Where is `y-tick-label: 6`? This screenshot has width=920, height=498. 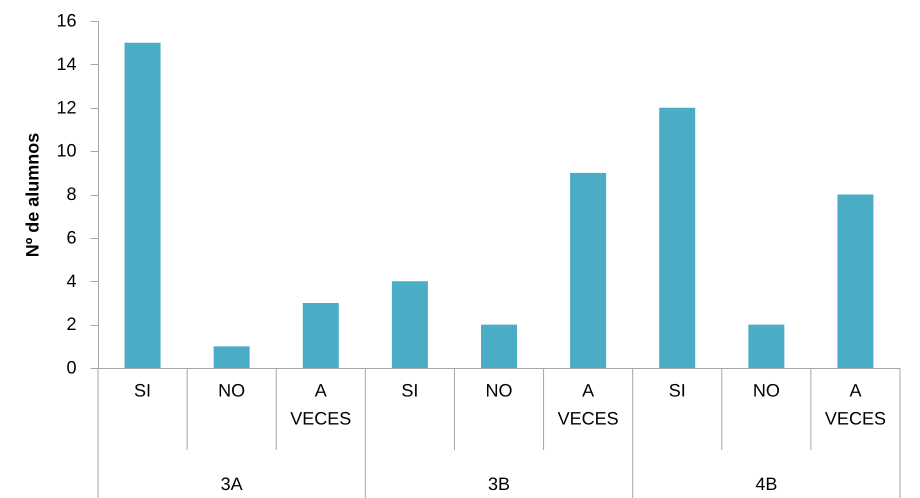
y-tick-label: 6 is located at coordinates (71, 237).